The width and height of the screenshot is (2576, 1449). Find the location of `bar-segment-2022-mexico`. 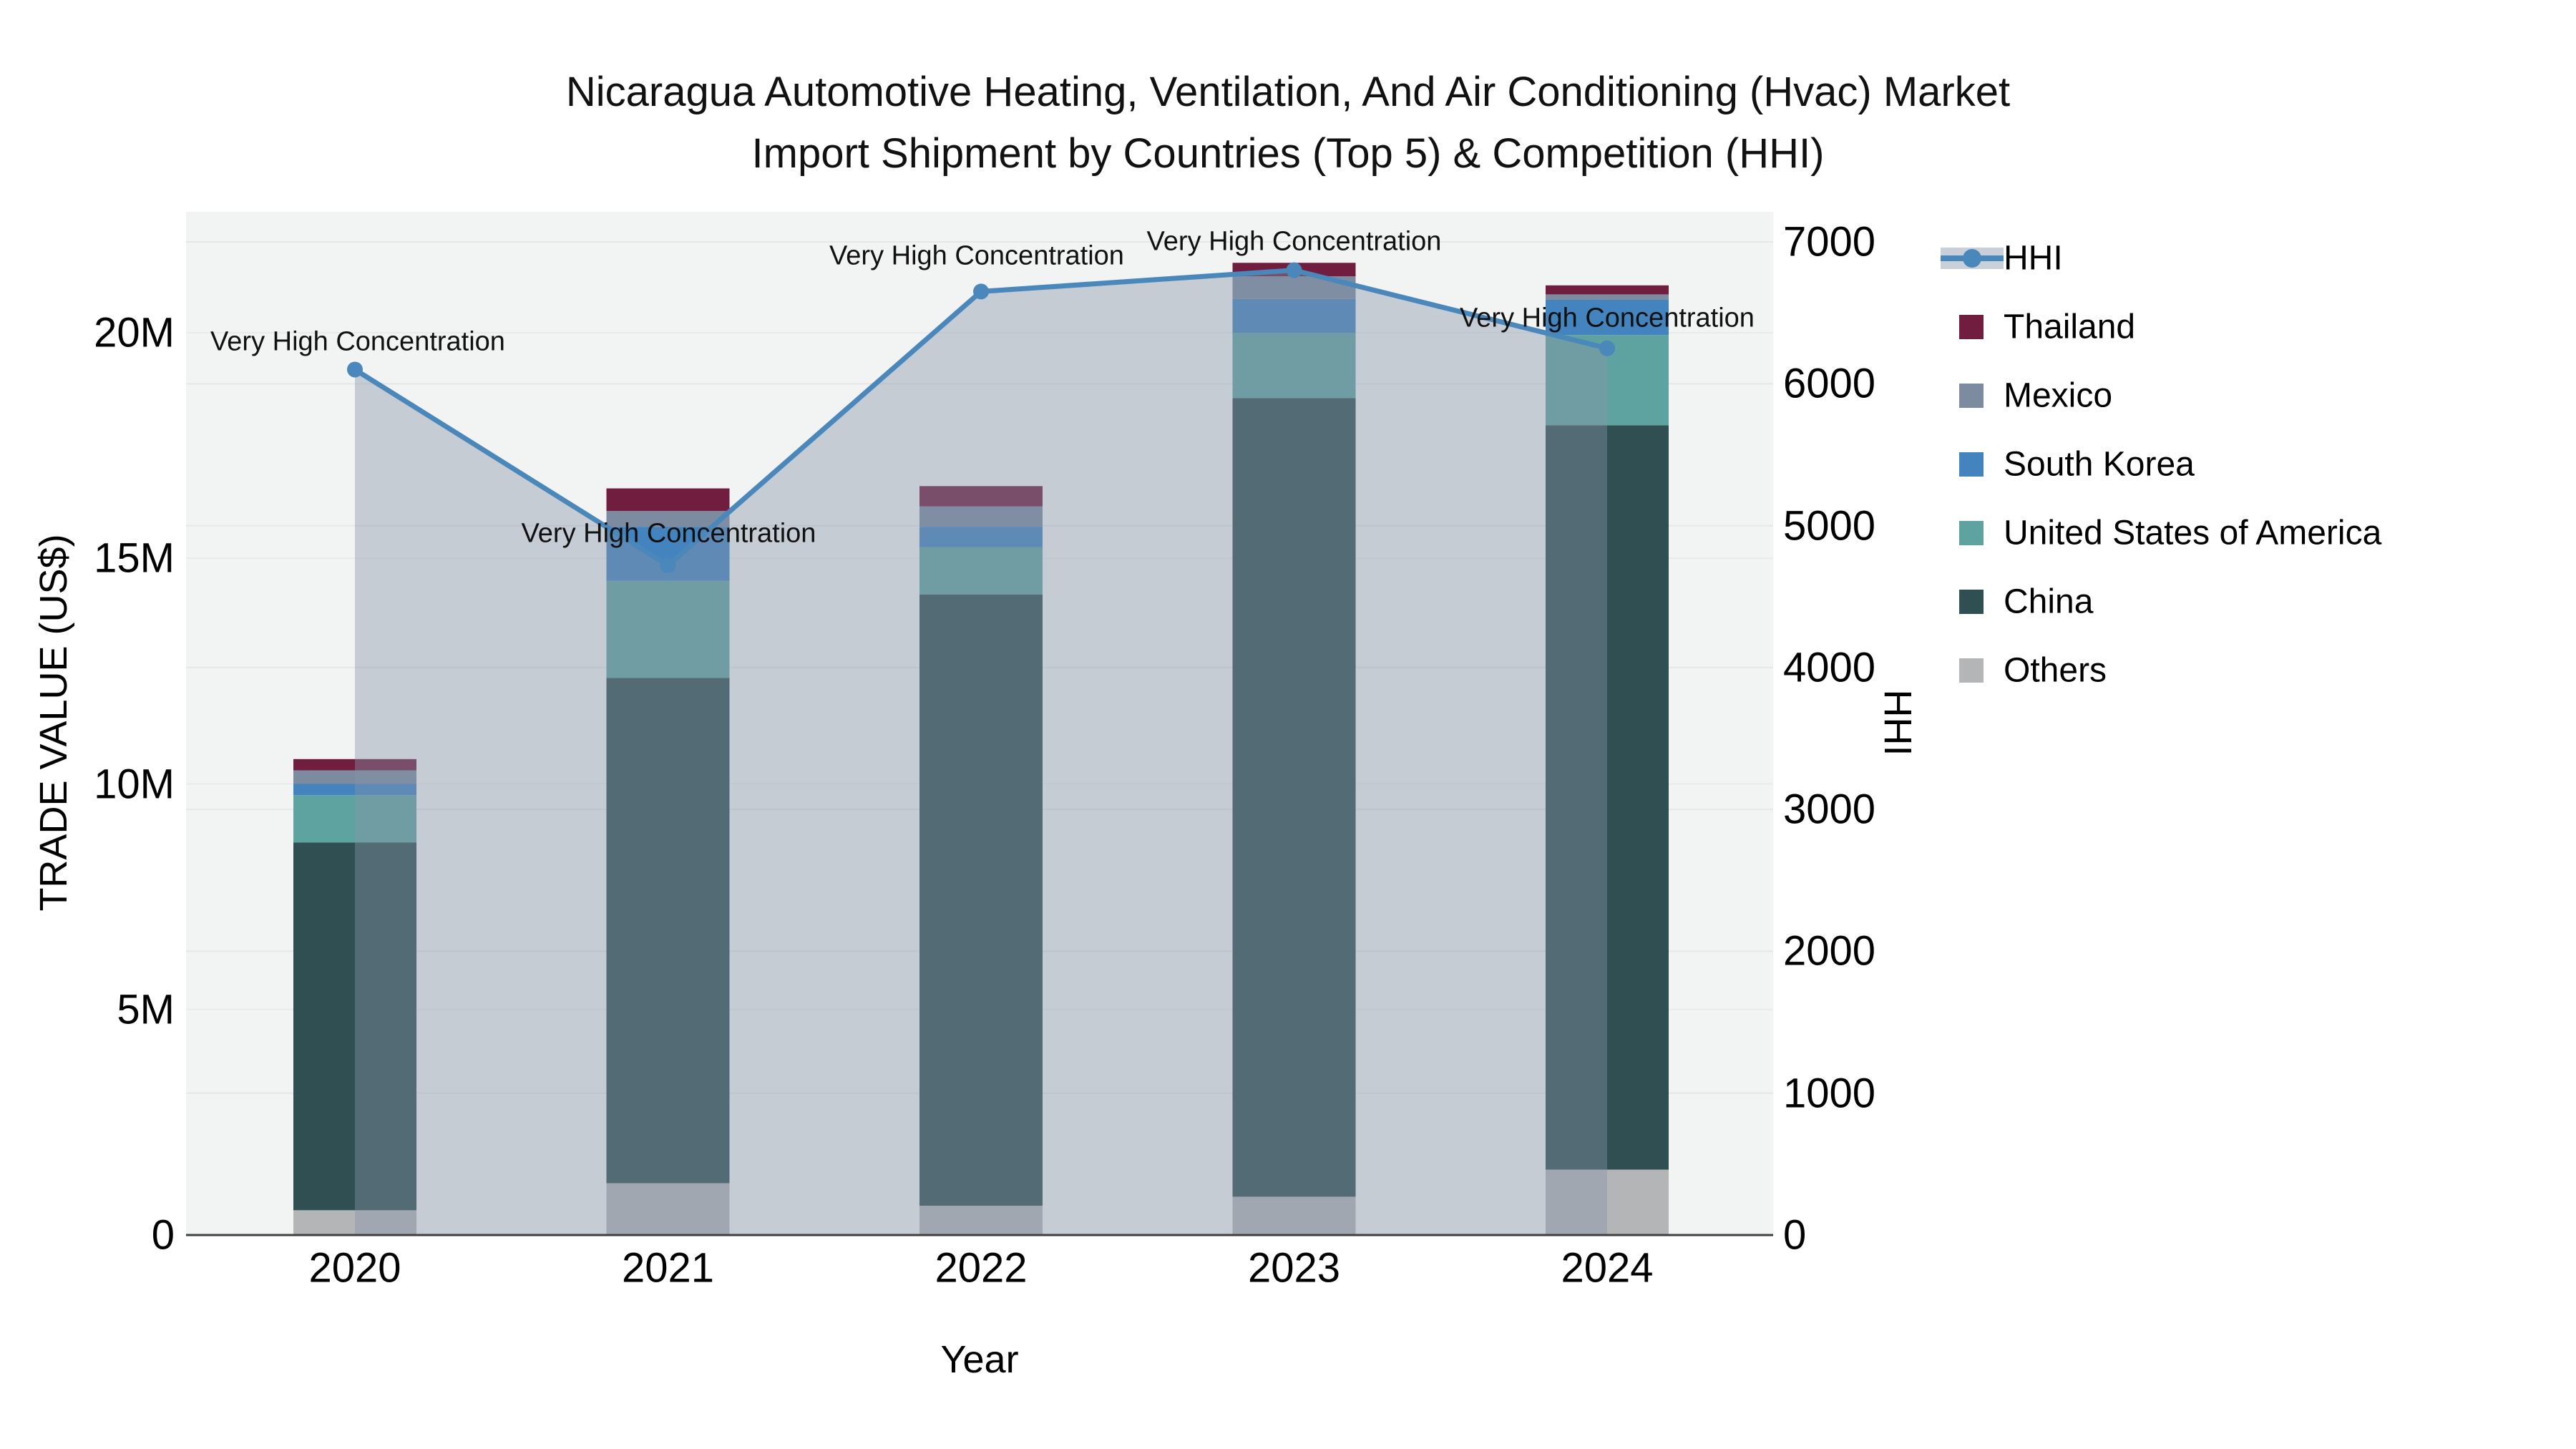

bar-segment-2022-mexico is located at coordinates (981, 516).